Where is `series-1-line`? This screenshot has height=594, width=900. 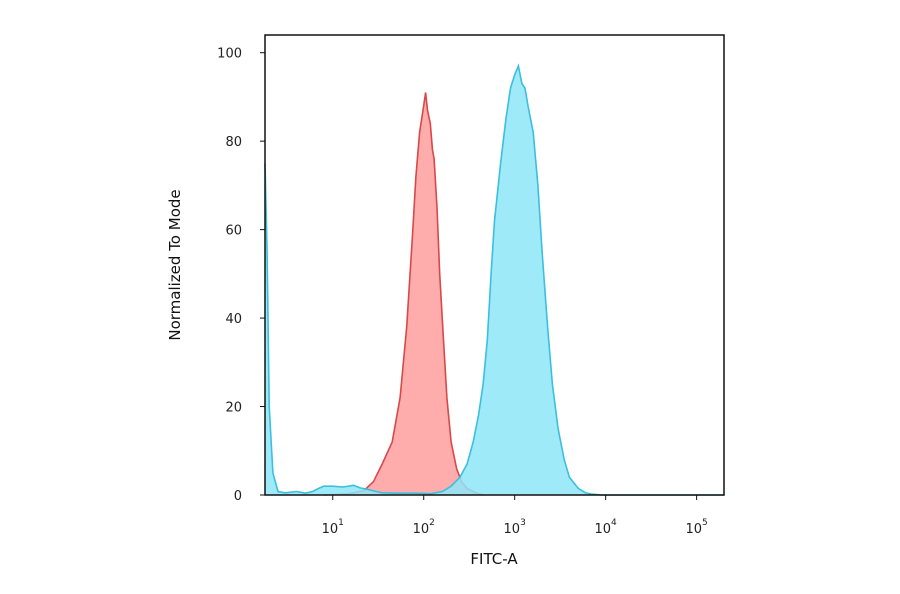
series-1-line is located at coordinates (403, 294).